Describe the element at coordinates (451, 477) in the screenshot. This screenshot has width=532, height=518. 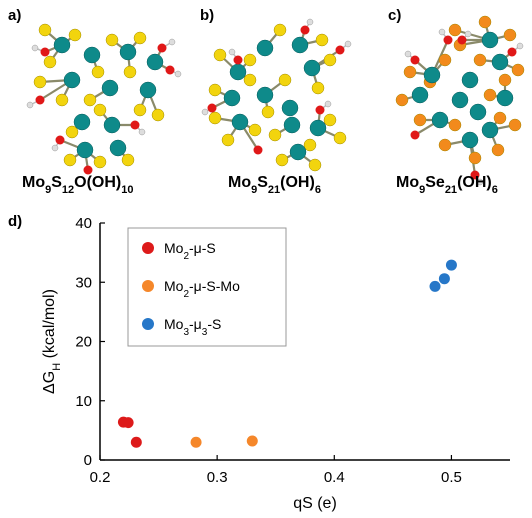
I see `x-tick-label: 0.5` at that location.